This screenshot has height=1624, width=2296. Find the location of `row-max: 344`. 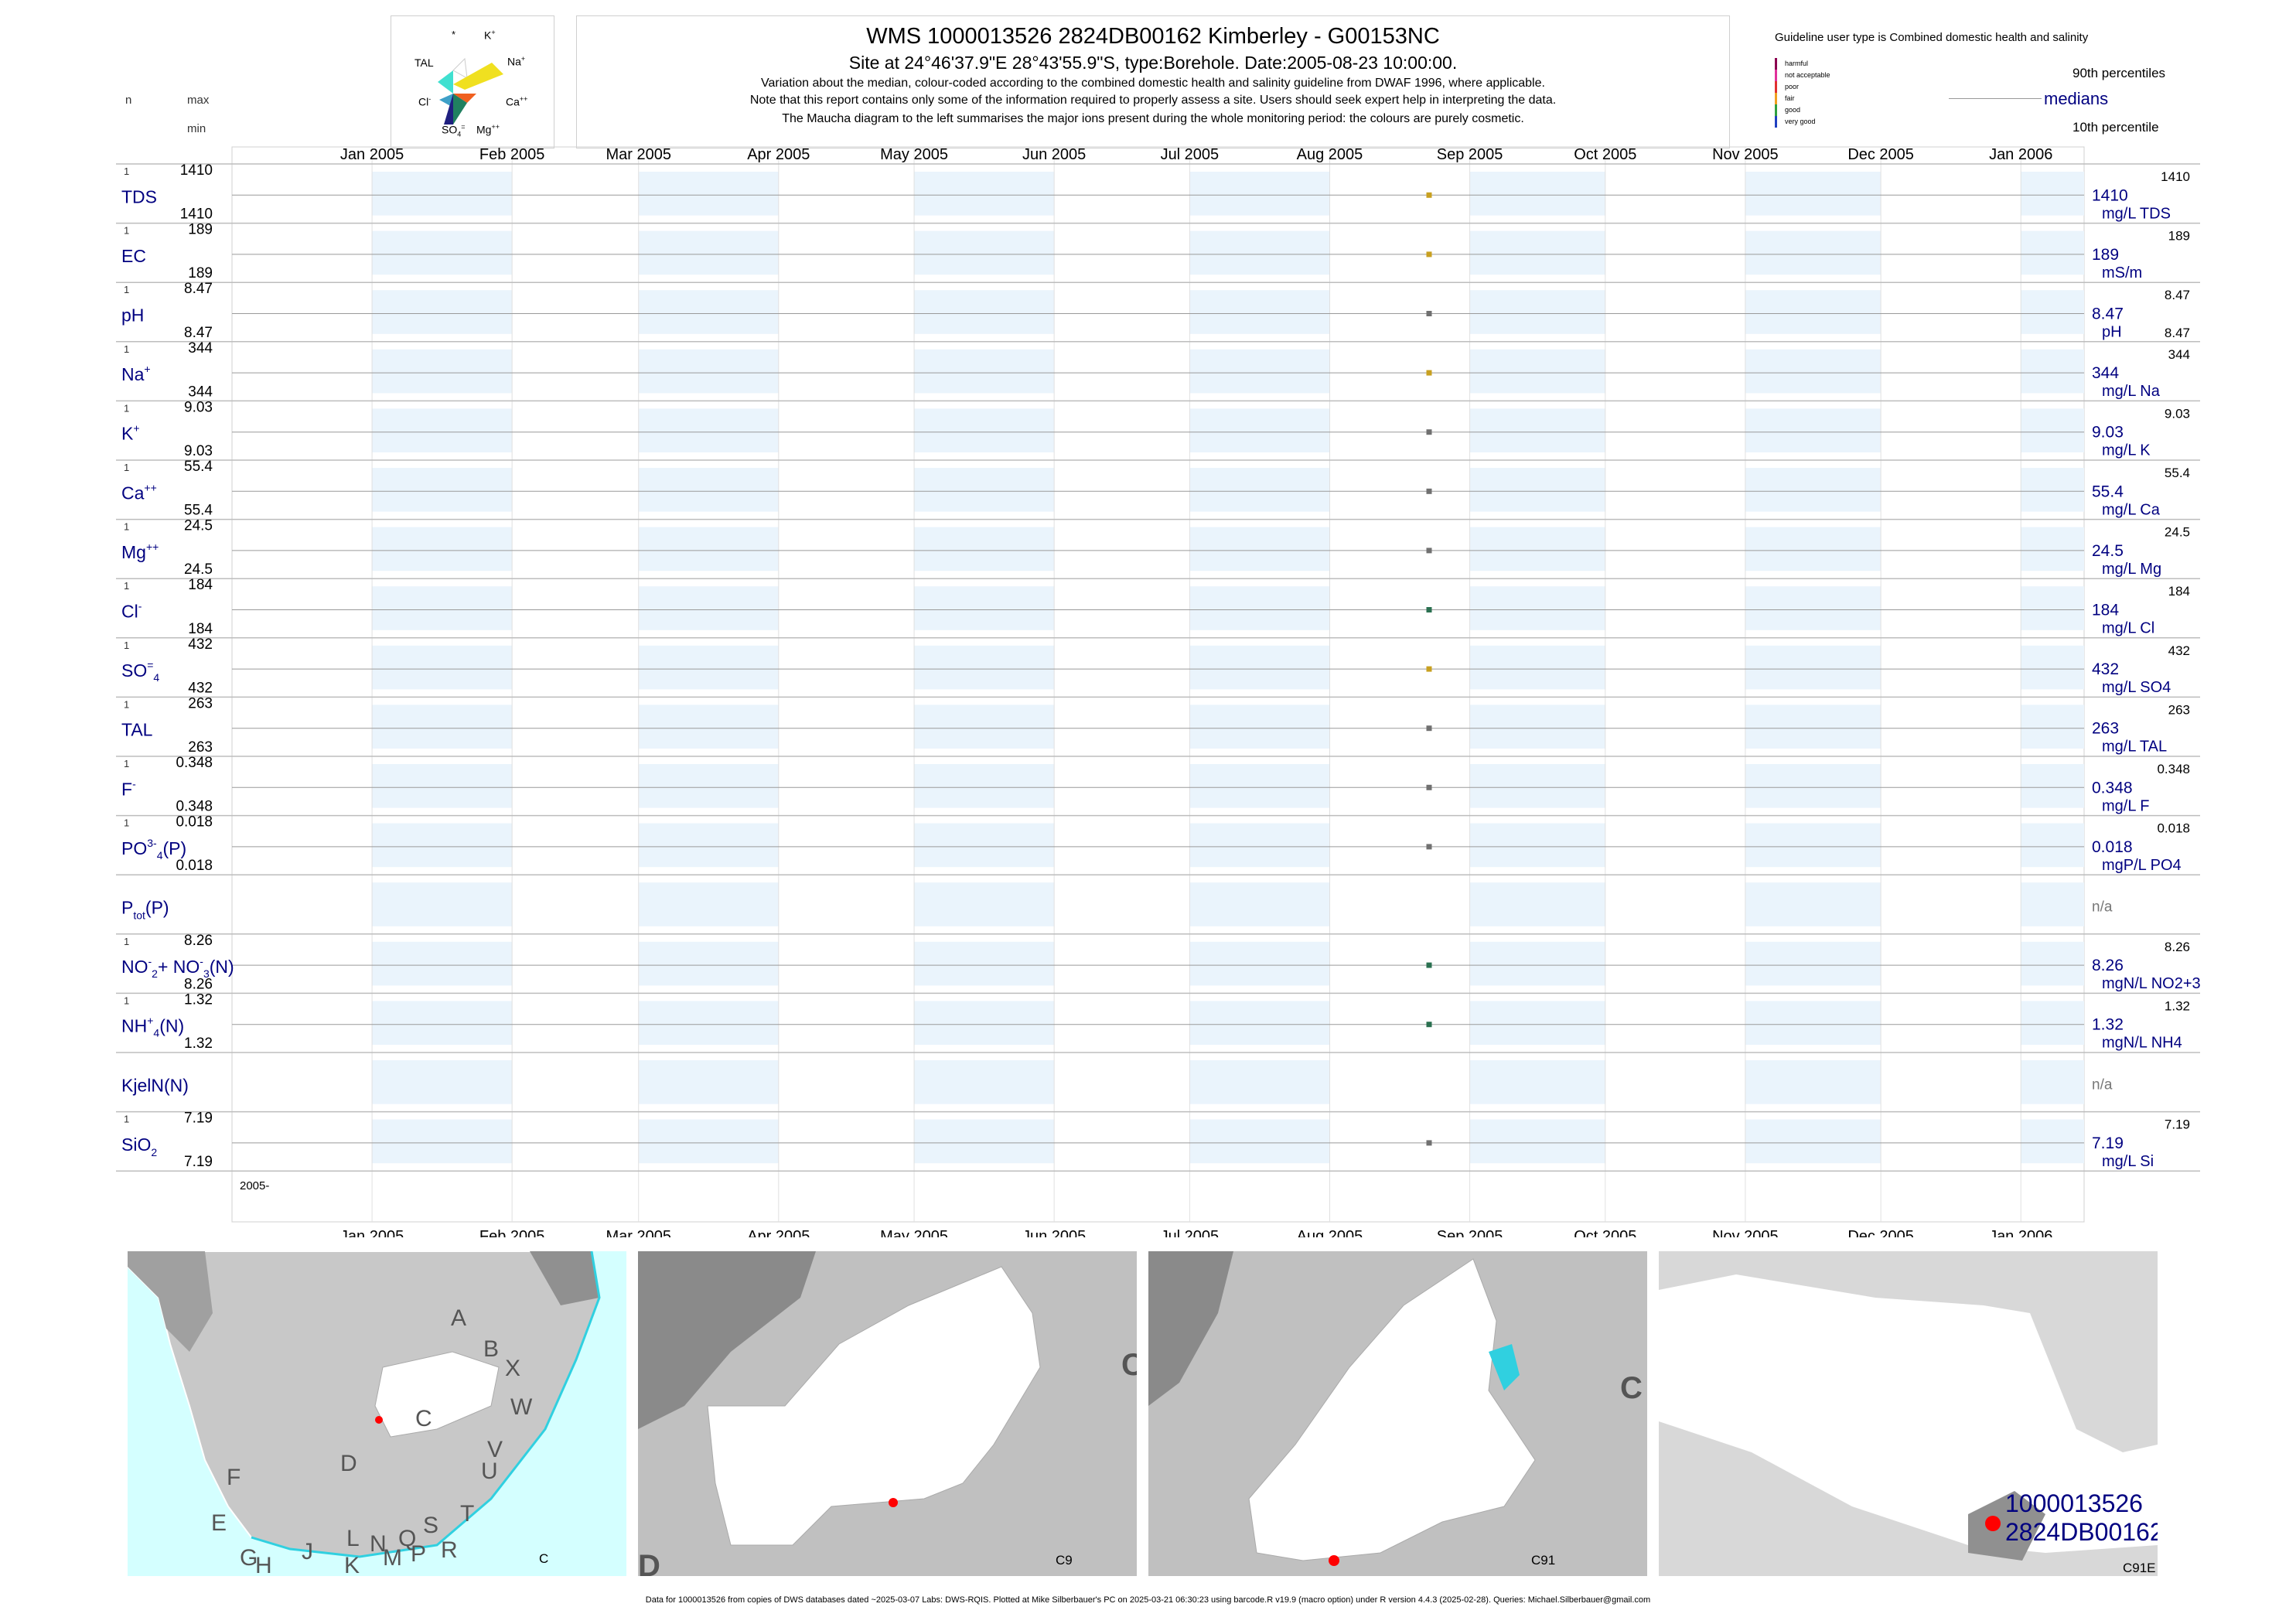

row-max: 344 is located at coordinates (200, 348).